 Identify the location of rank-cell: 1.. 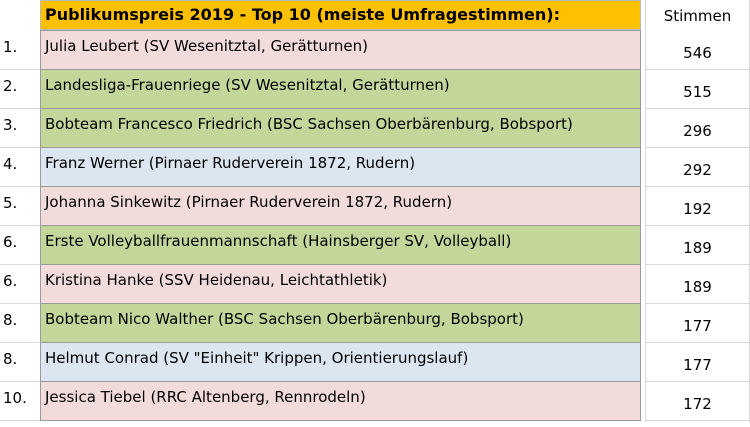
(10, 47).